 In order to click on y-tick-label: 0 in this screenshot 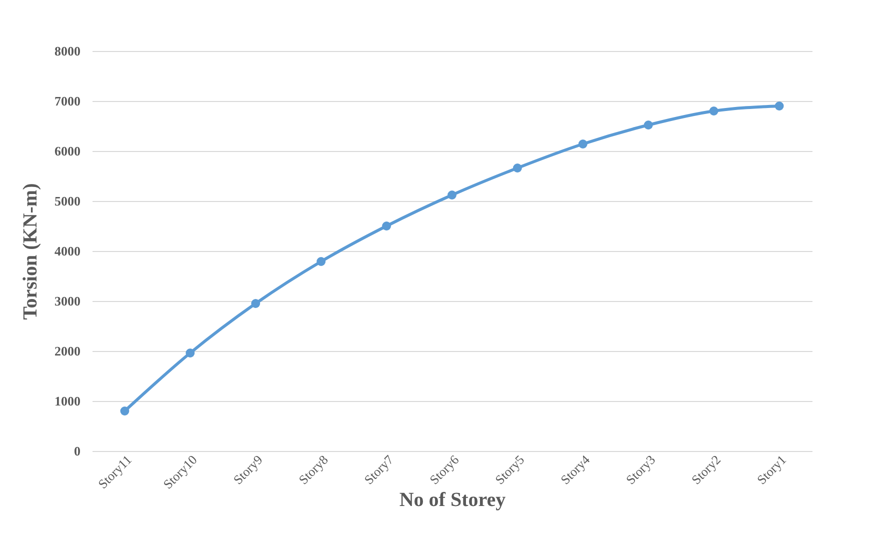, I will do `click(77, 451)`.